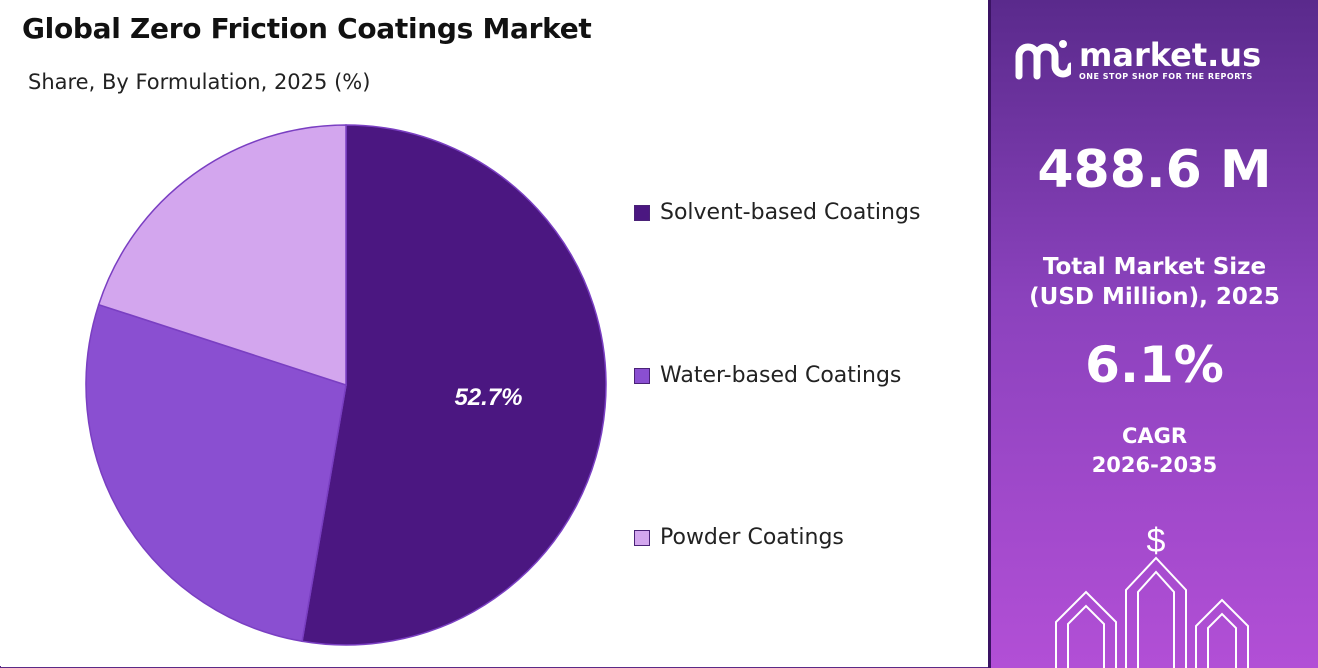 The height and width of the screenshot is (668, 1318). I want to click on legend-item-solvent-based: Solvent-based Coatings, so click(777, 212).